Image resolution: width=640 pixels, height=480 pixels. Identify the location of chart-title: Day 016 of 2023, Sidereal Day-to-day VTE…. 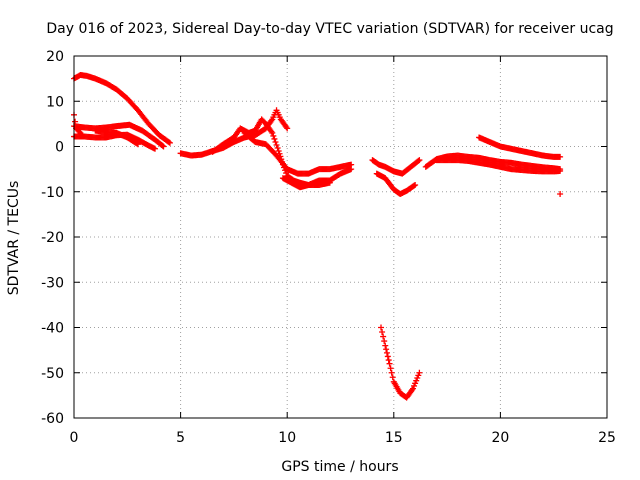
(329, 29).